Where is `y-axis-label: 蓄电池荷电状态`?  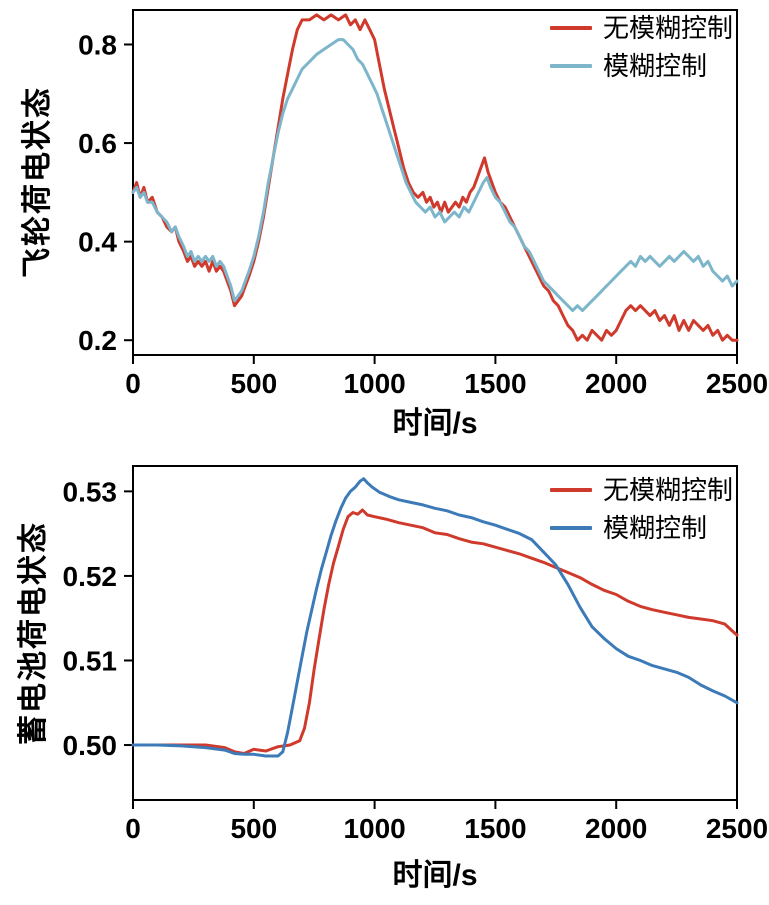
y-axis-label: 蓄电池荷电状态 is located at coordinates (33, 633).